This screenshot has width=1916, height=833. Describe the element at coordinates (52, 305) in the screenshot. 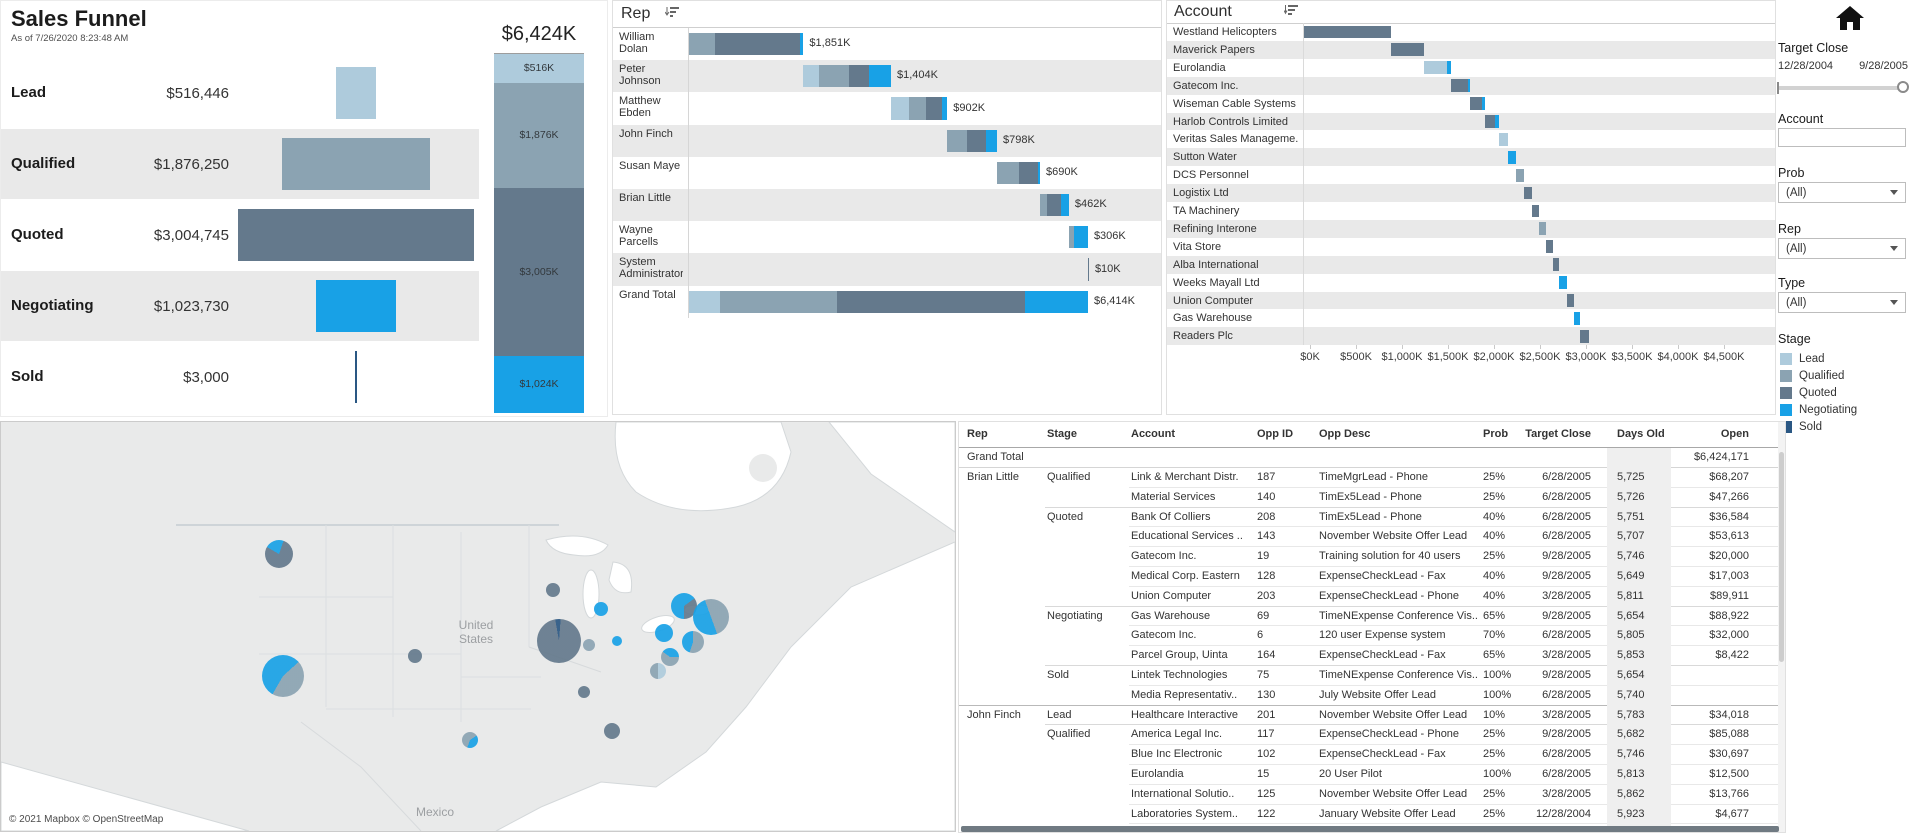

I see `funnel-stage-label: Negotiating` at that location.